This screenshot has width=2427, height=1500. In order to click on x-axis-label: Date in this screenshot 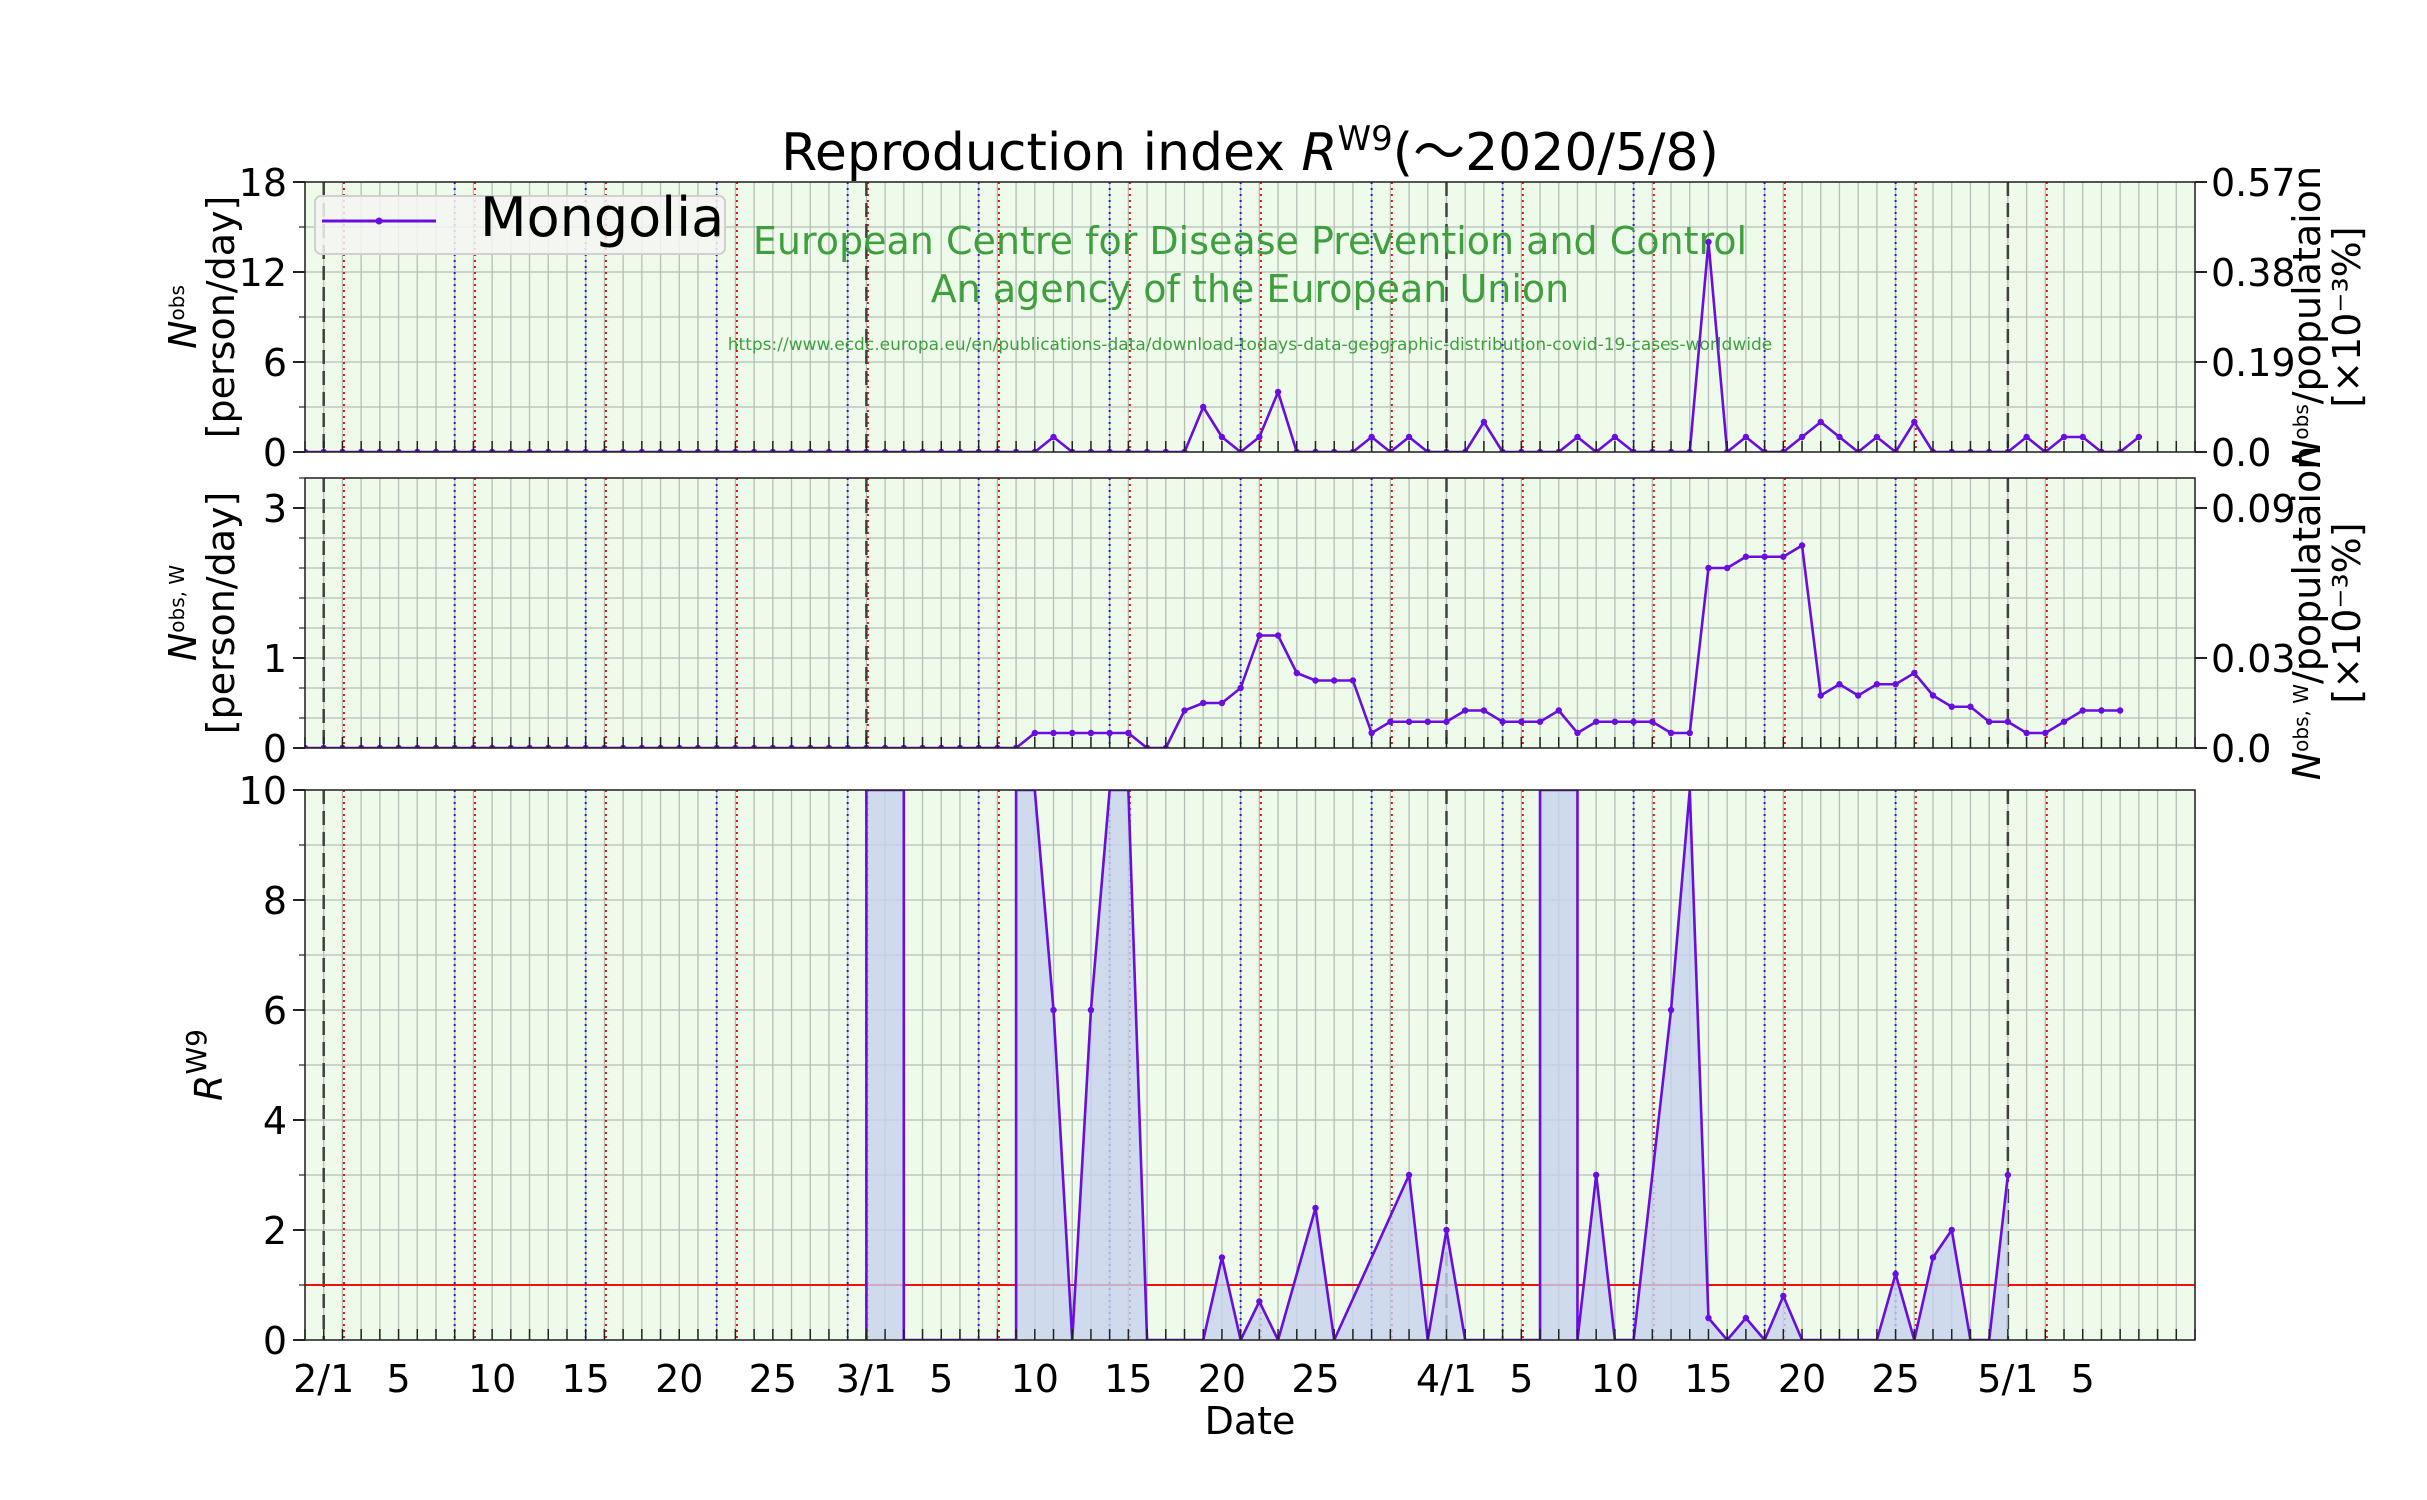, I will do `click(1250, 1421)`.